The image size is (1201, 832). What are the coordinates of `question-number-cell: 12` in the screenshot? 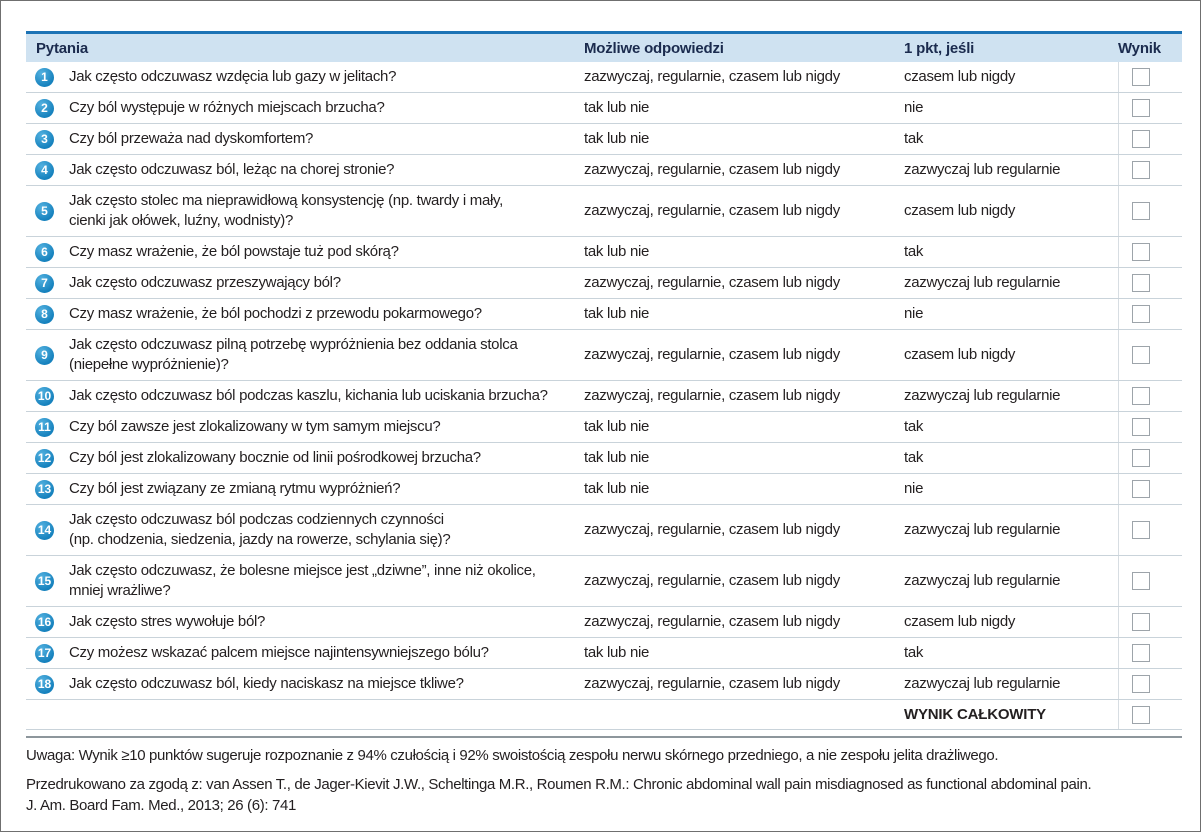 It's located at (47, 458).